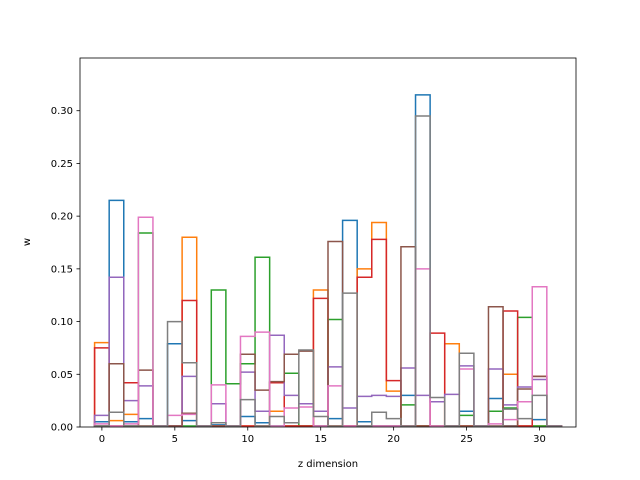 This screenshot has width=640, height=480. Describe the element at coordinates (466, 439) in the screenshot. I see `x-tick-label: 25` at that location.